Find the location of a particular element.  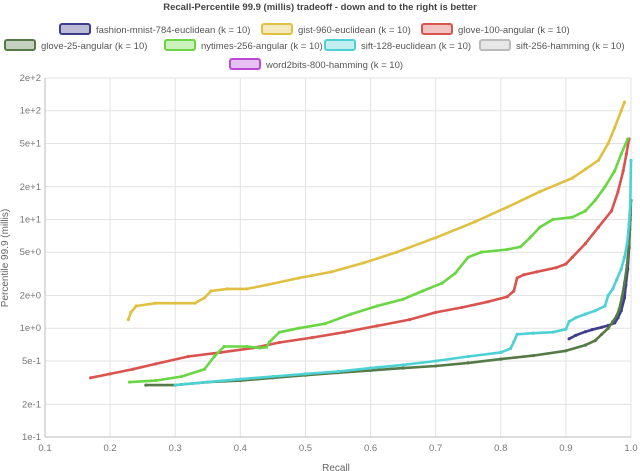

legend-label: gist-960-euclidean (k = 10) is located at coordinates (354, 30).